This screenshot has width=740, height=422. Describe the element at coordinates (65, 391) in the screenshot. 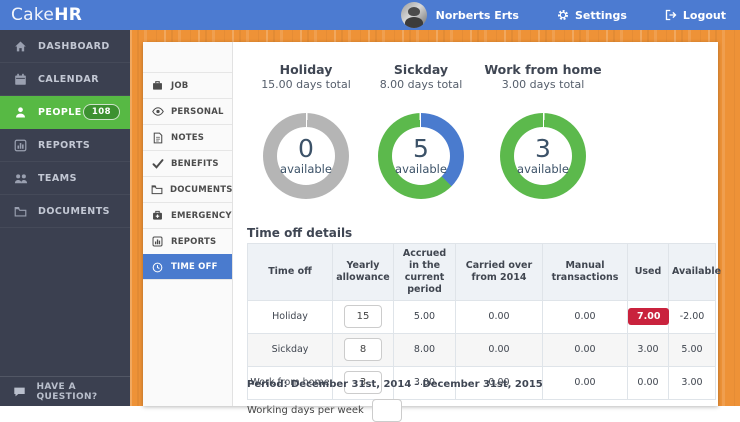

I see `have-a-question-link: HAVE A QUESTION?` at that location.